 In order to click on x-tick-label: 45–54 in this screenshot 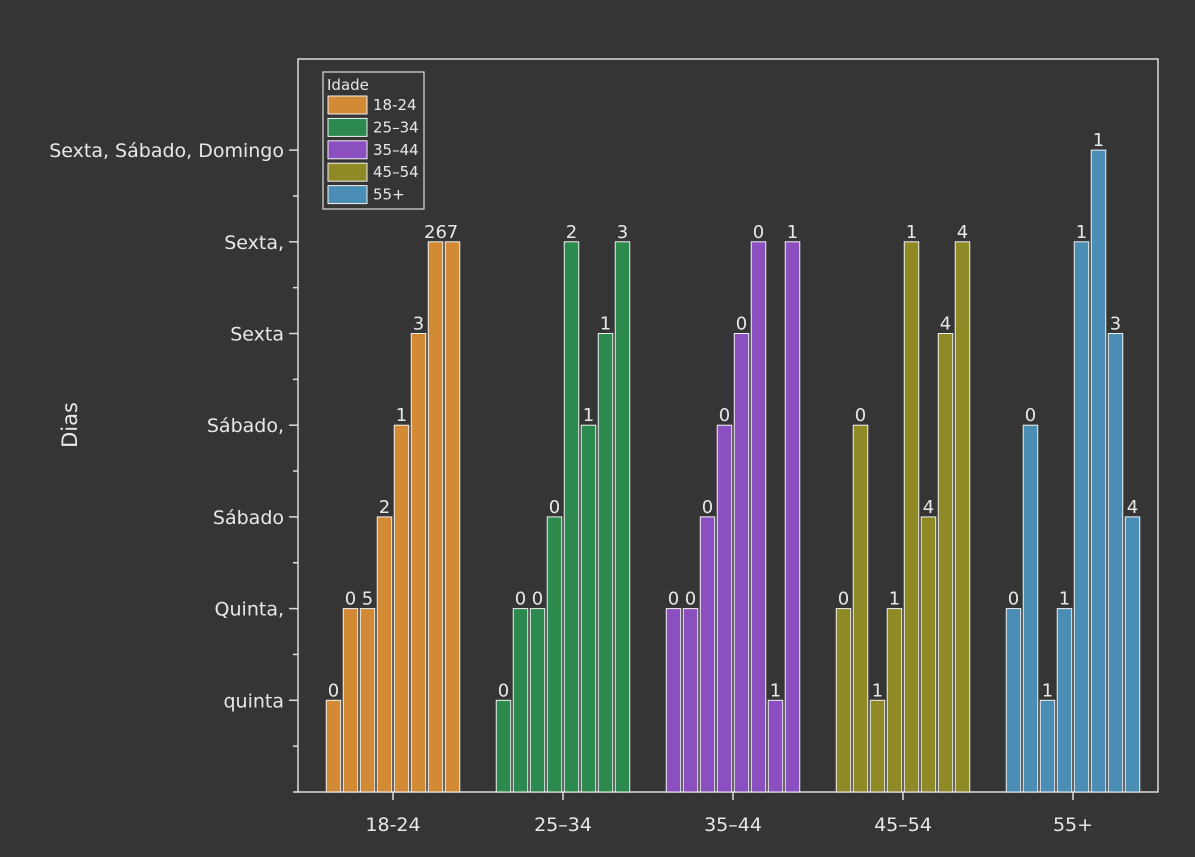, I will do `click(903, 825)`.